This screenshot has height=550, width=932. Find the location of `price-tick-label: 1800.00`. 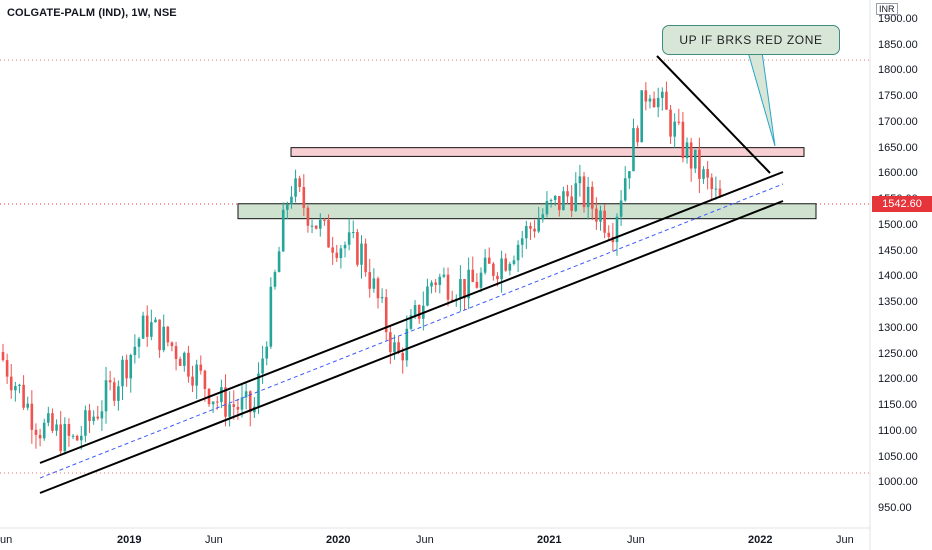

price-tick-label: 1800.00 is located at coordinates (898, 70).